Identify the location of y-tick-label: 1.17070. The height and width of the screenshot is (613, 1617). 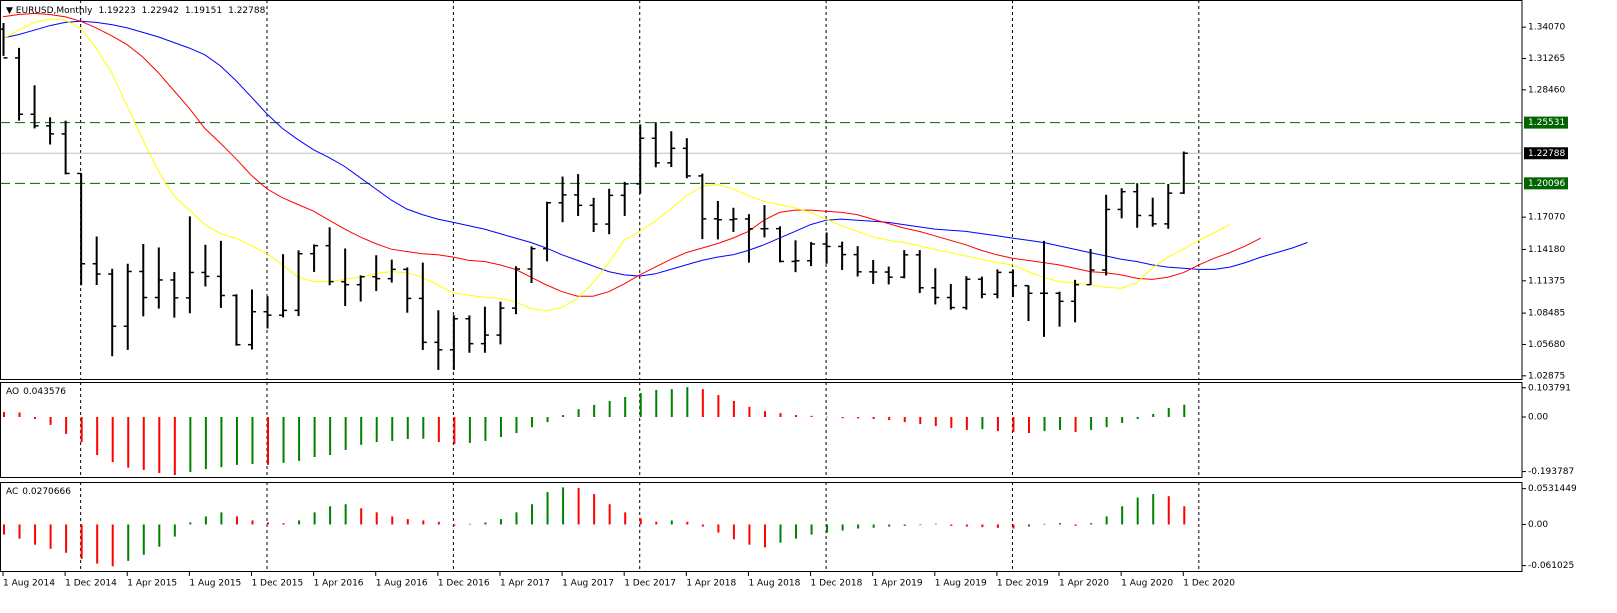
(1546, 218).